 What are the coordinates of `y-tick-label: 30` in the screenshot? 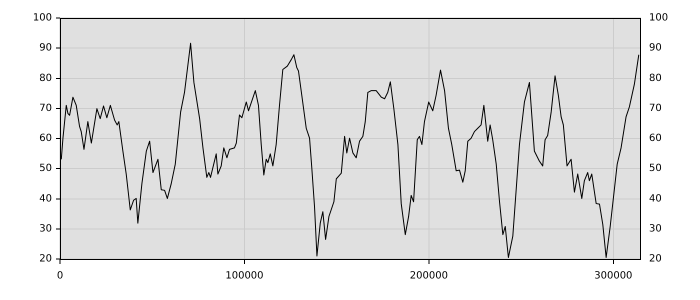 It's located at (45, 228).